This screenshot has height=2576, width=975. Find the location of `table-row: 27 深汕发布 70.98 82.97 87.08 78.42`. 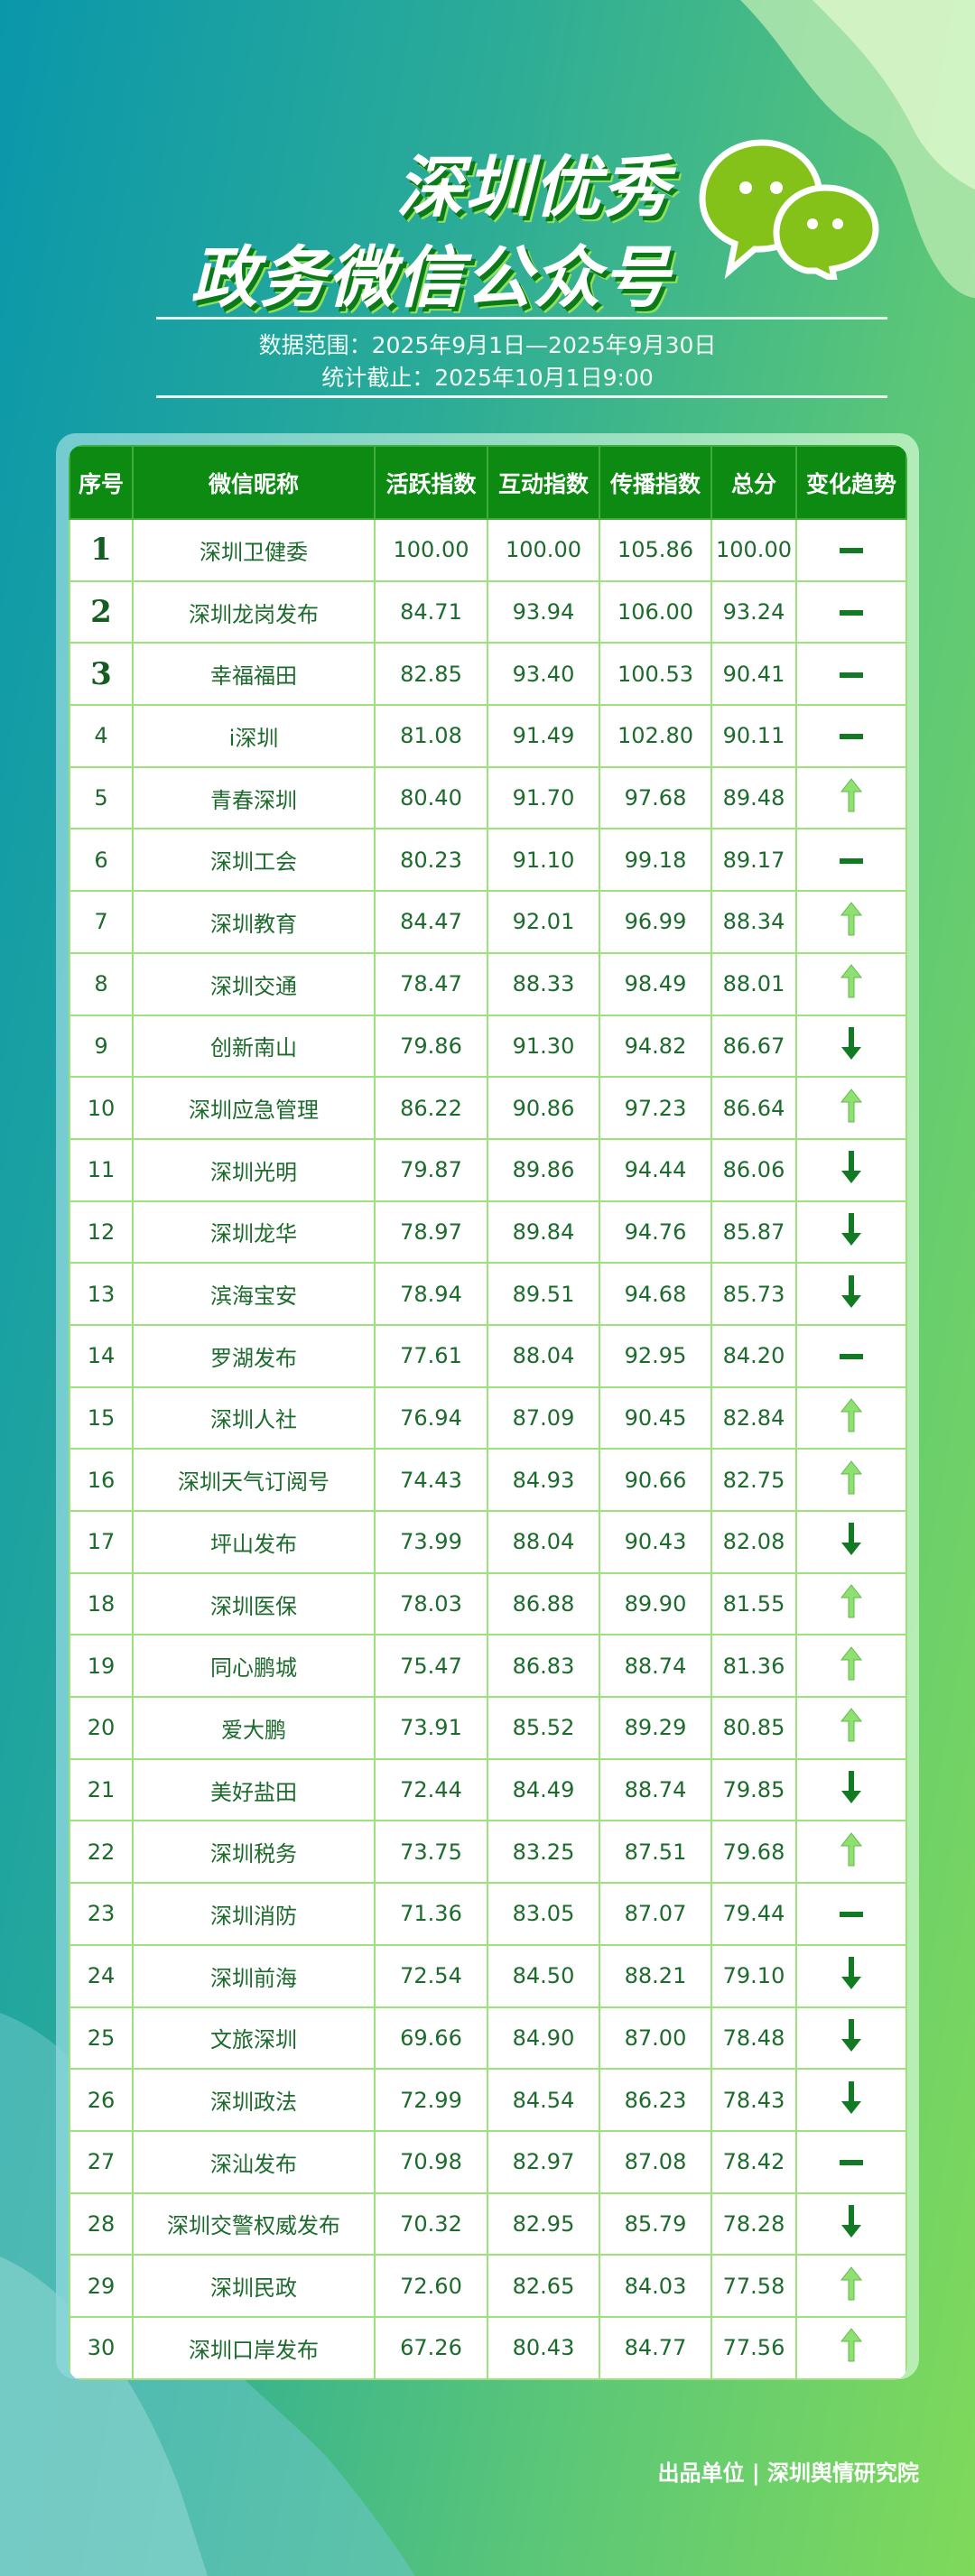

table-row: 27 深汕发布 70.98 82.97 87.08 78.42 is located at coordinates (488, 2161).